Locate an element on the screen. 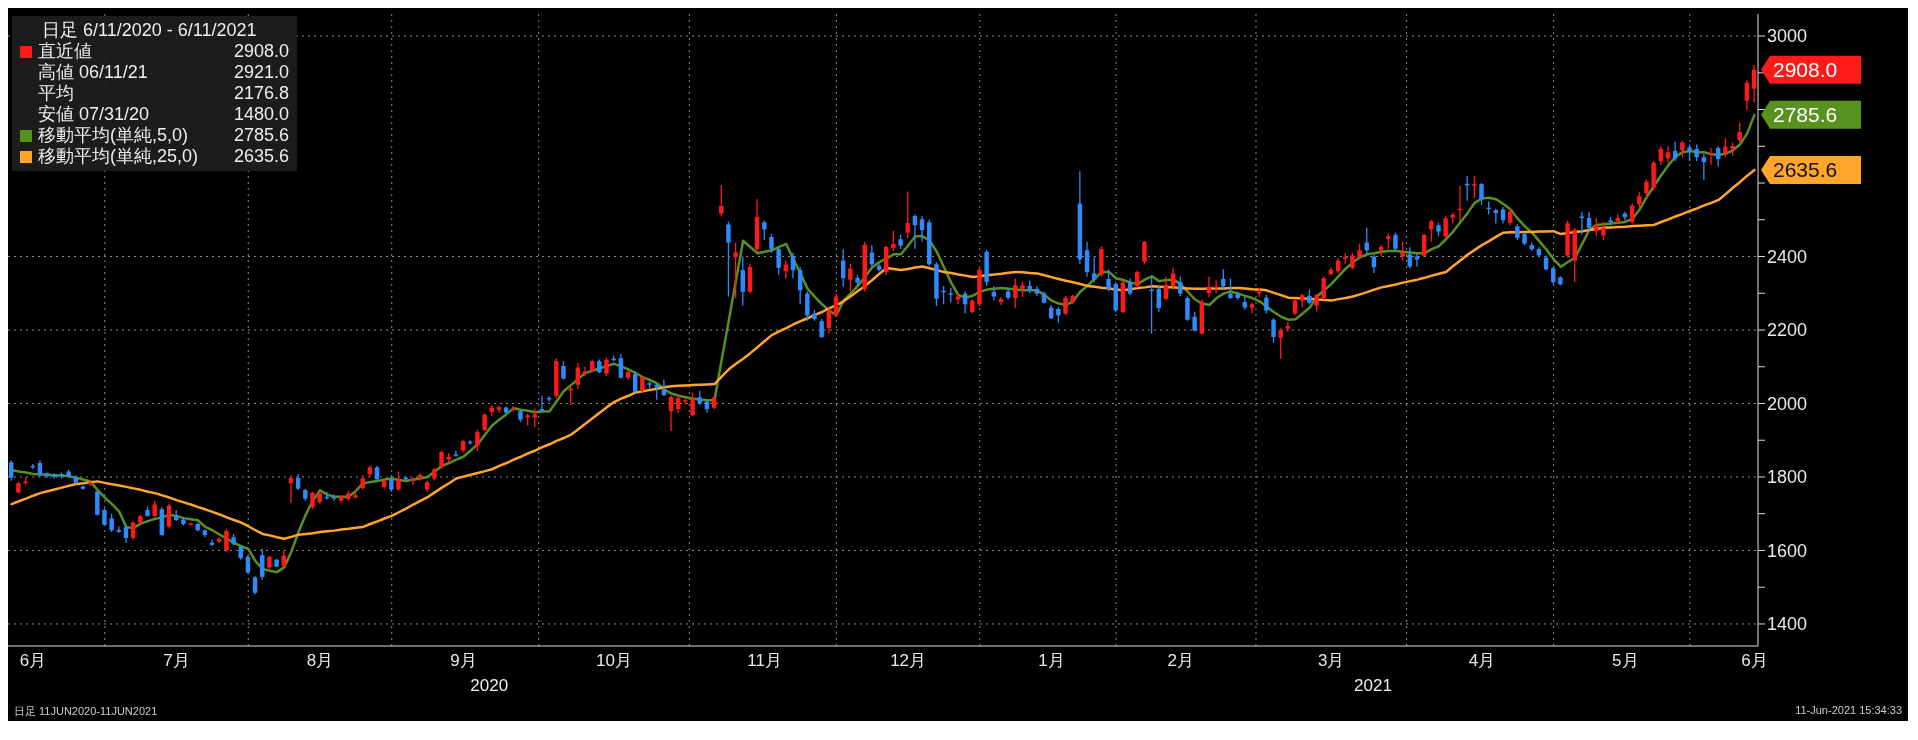 The height and width of the screenshot is (740, 1918). y-tick-label: 2400 is located at coordinates (1787, 256).